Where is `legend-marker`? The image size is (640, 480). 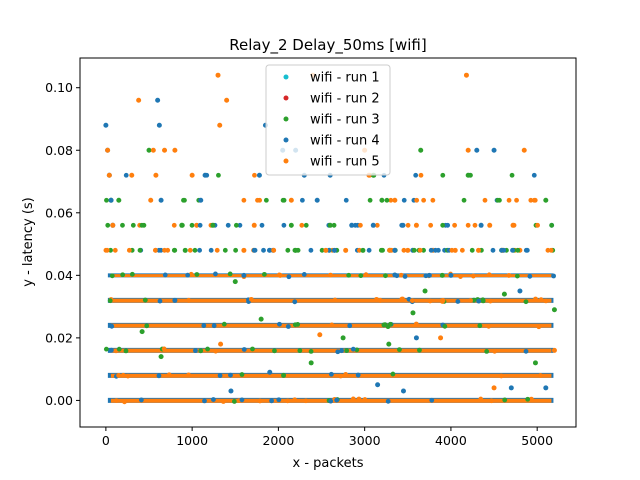
legend-marker is located at coordinates (286, 140).